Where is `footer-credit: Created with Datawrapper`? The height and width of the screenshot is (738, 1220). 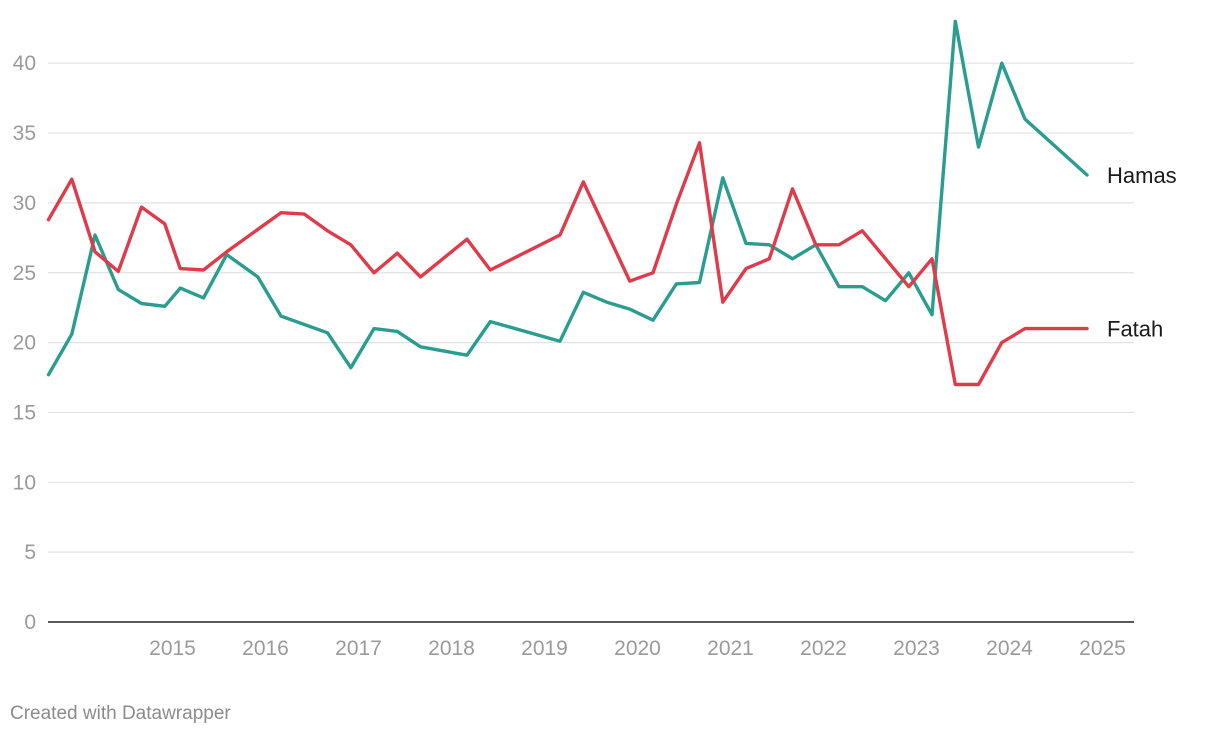 footer-credit: Created with Datawrapper is located at coordinates (120, 713).